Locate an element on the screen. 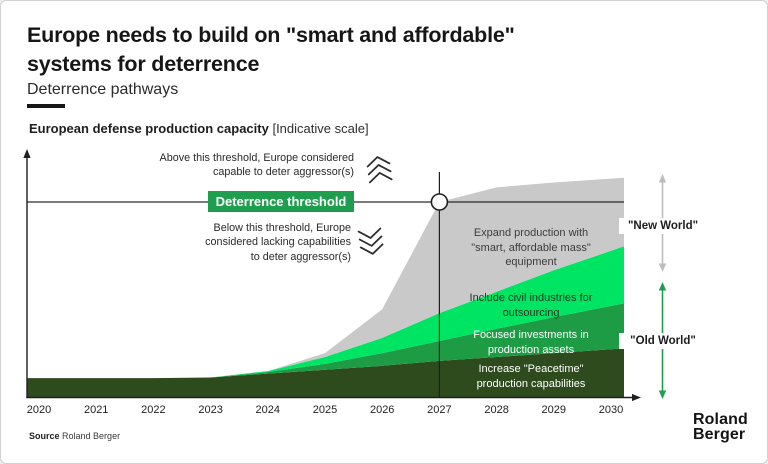  x-axis-label-2024: 2024 is located at coordinates (268, 410).